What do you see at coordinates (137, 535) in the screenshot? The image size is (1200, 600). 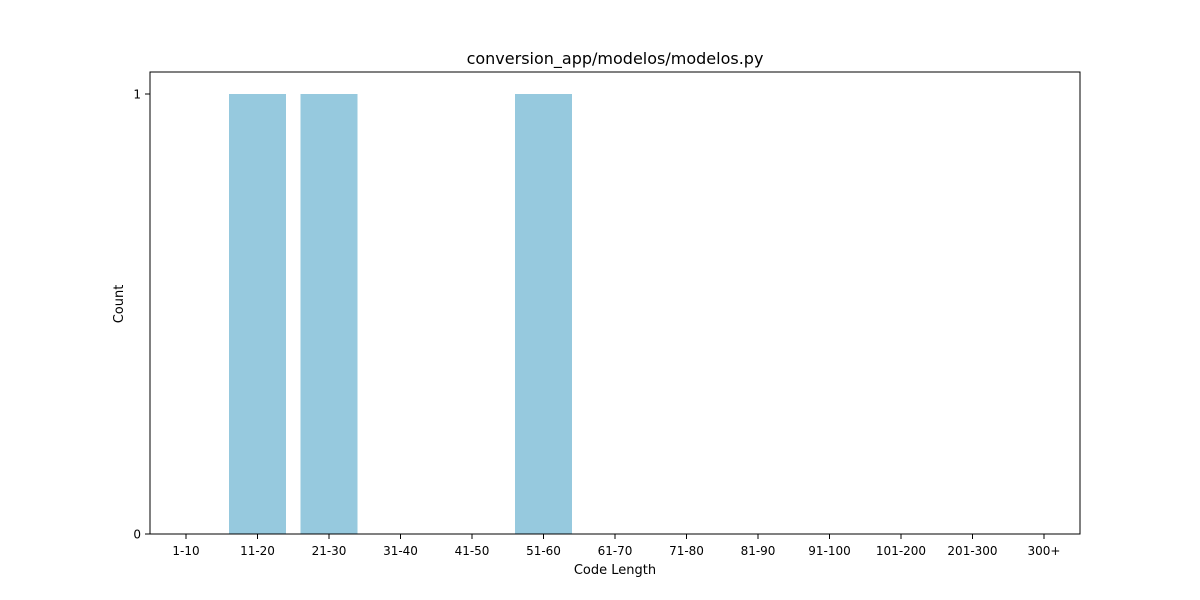 I see `y-tick-label: 0` at bounding box center [137, 535].